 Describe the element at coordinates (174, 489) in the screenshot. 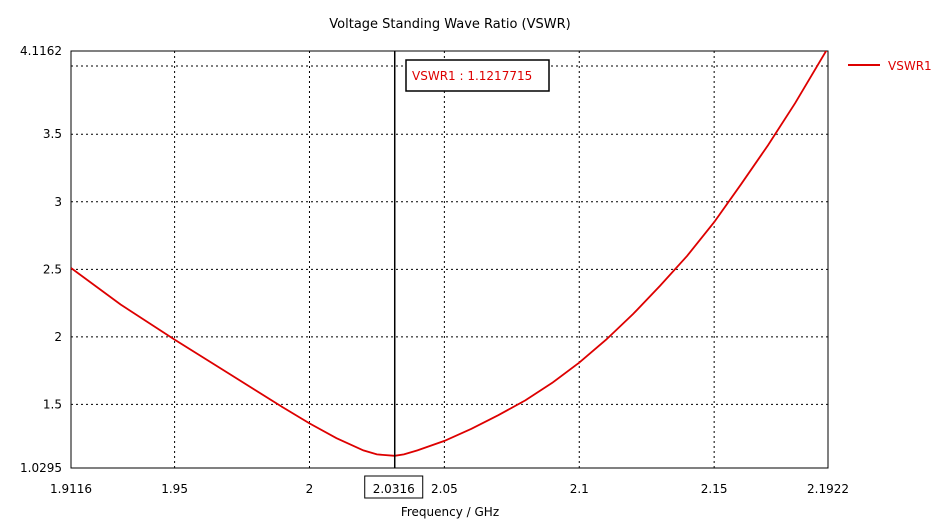

I see `x-tick-label: 1.95` at that location.